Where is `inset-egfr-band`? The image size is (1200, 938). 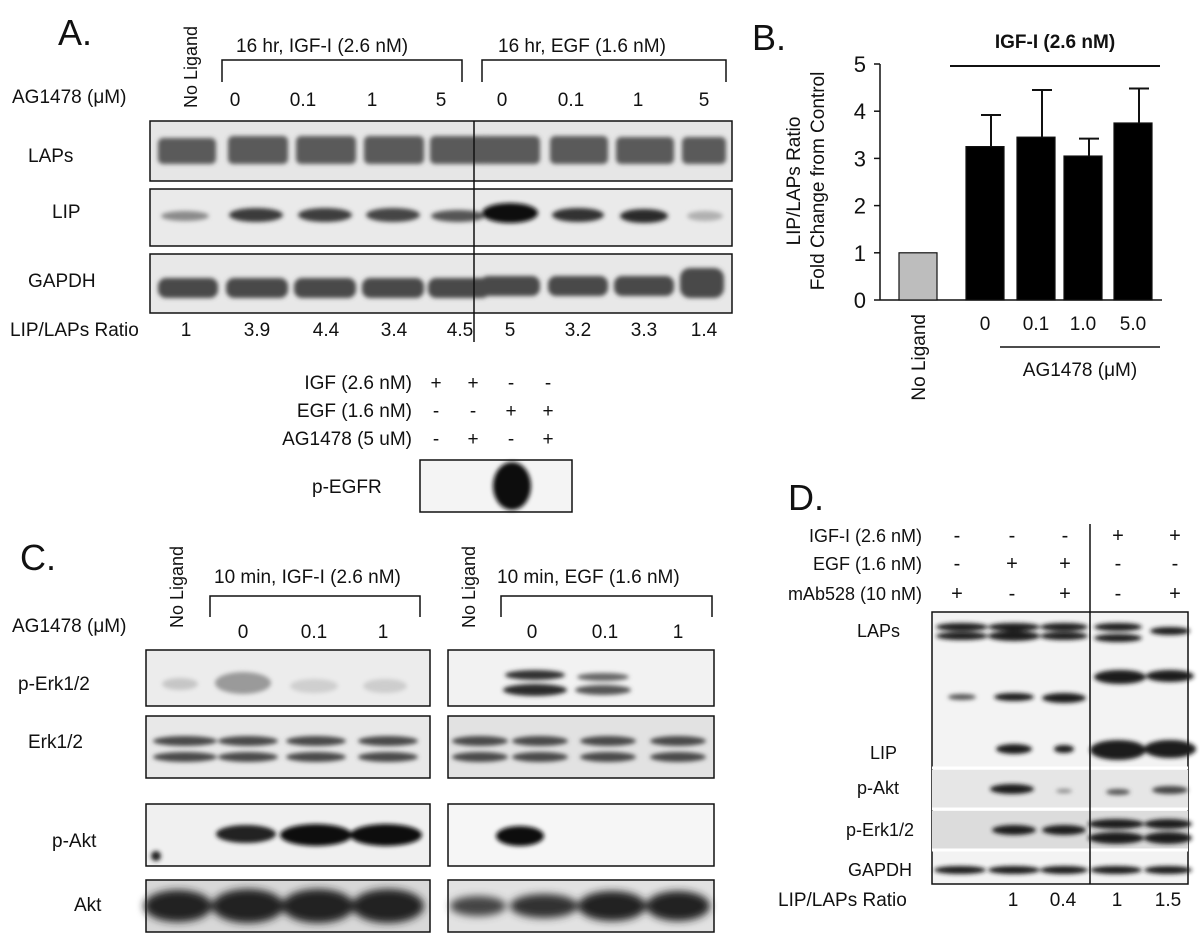
inset-egfr-band is located at coordinates (512, 486).